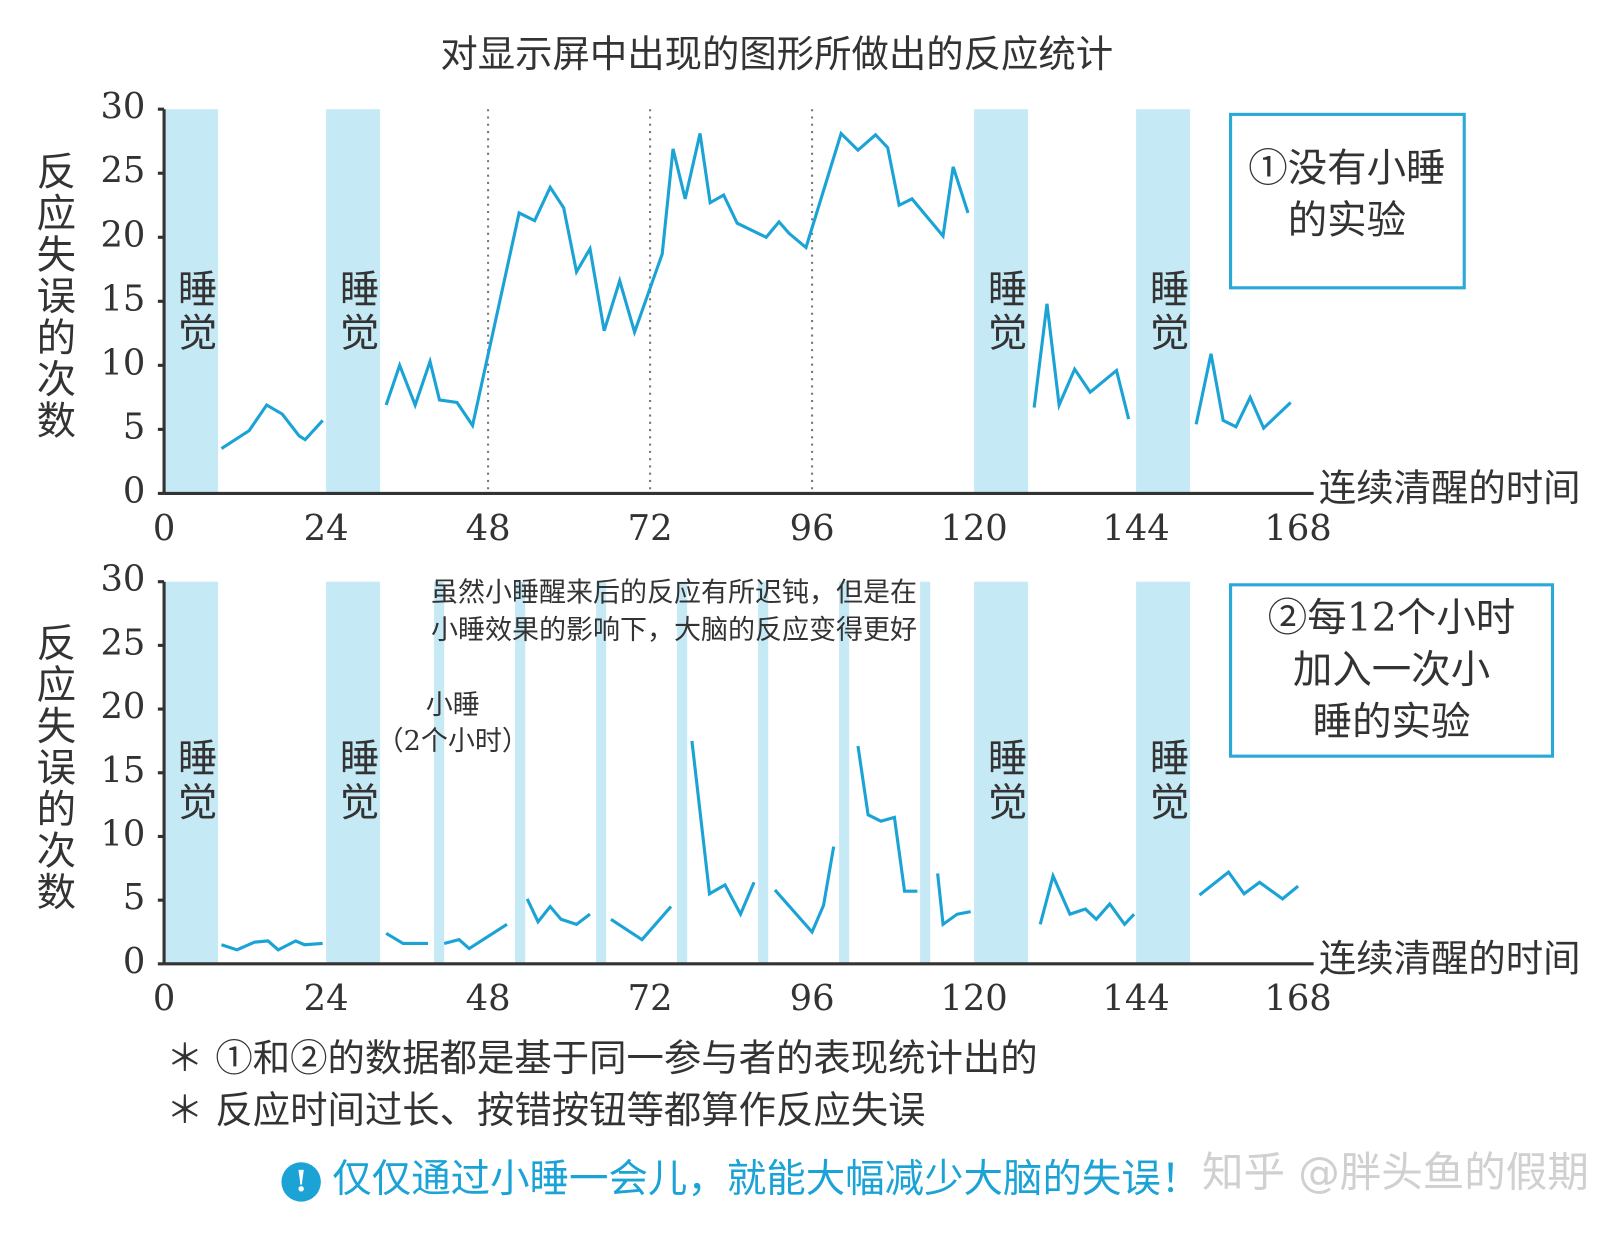  What do you see at coordinates (1395, 1172) in the screenshot?
I see `watermark: 知乎 @胖头鱼的假期` at bounding box center [1395, 1172].